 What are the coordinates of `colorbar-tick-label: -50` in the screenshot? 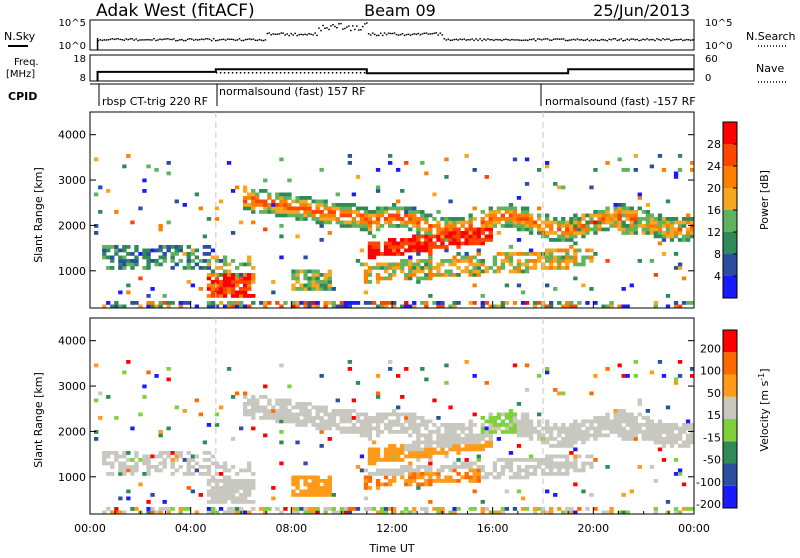 It's located at (712, 460).